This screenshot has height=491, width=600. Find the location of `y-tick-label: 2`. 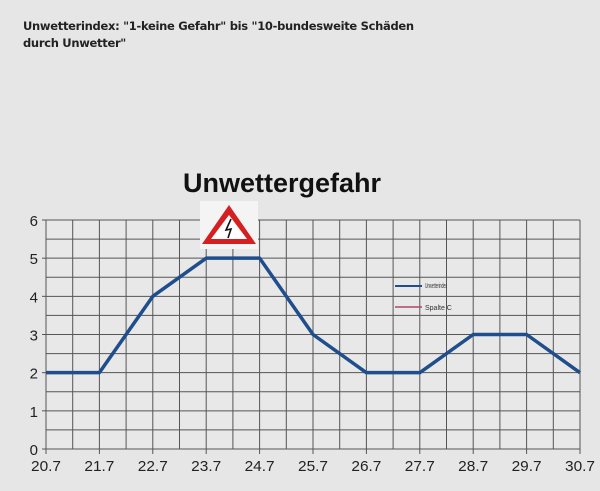

y-tick-label: 2 is located at coordinates (34, 374).